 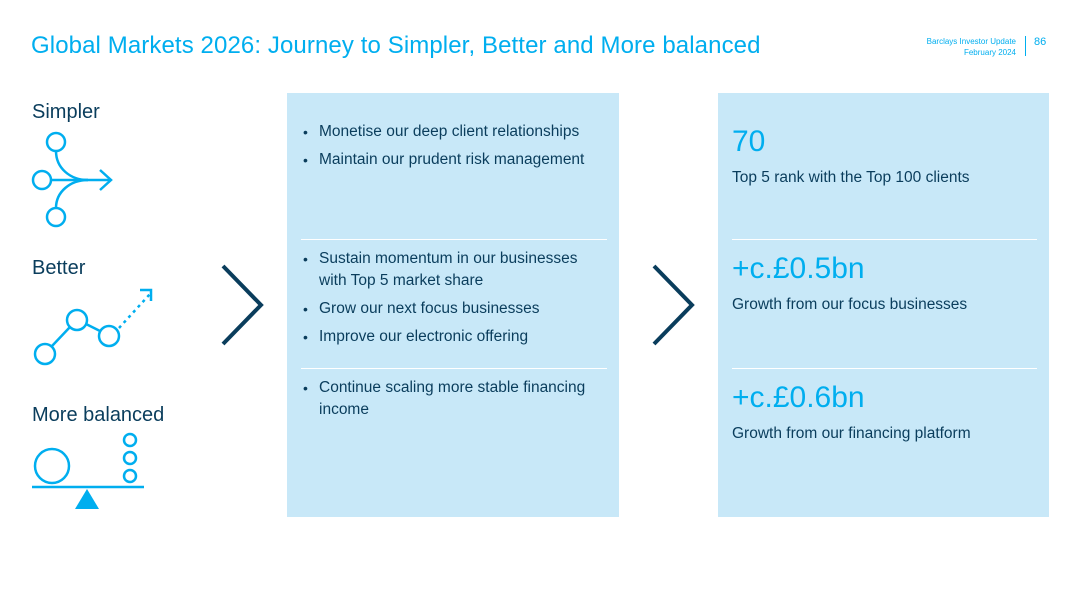 I want to click on source-label: Barclays Investor Update, so click(x=971, y=41).